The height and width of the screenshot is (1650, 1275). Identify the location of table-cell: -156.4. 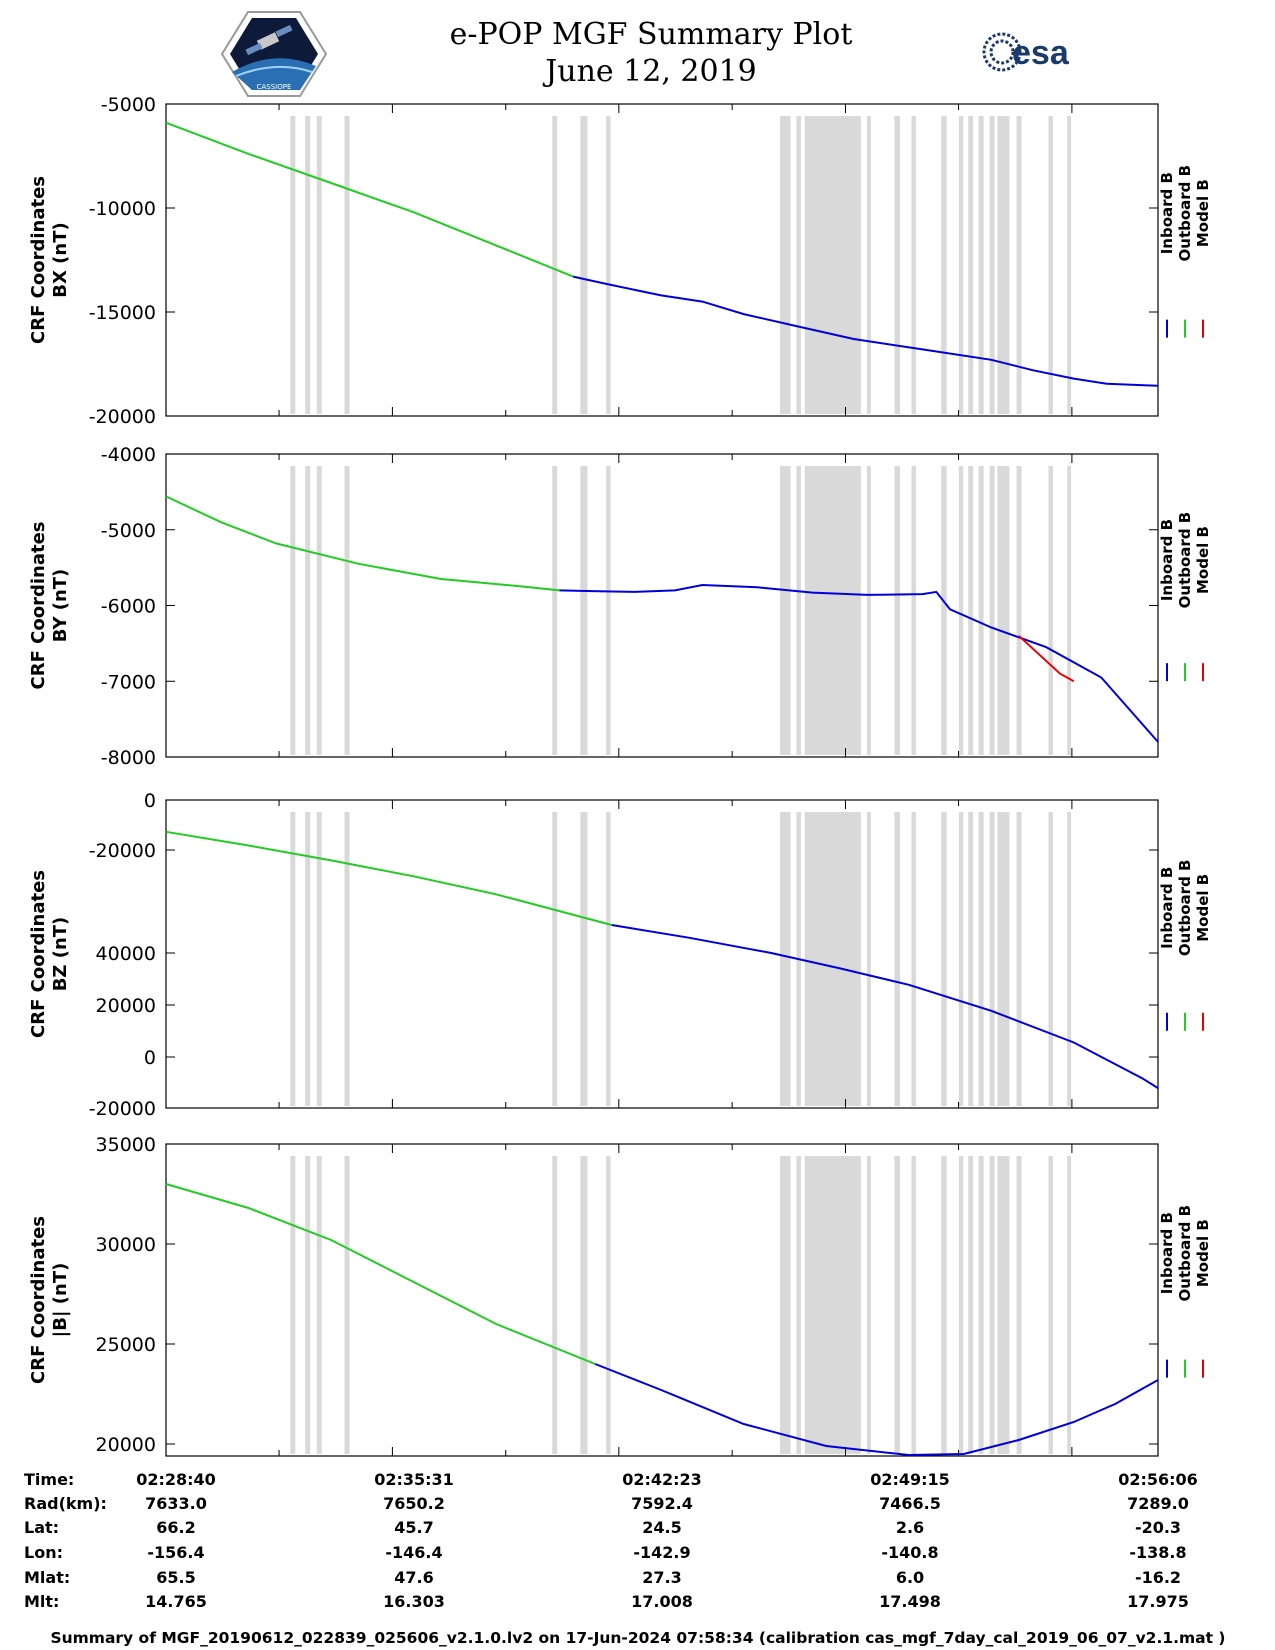
(175, 1552).